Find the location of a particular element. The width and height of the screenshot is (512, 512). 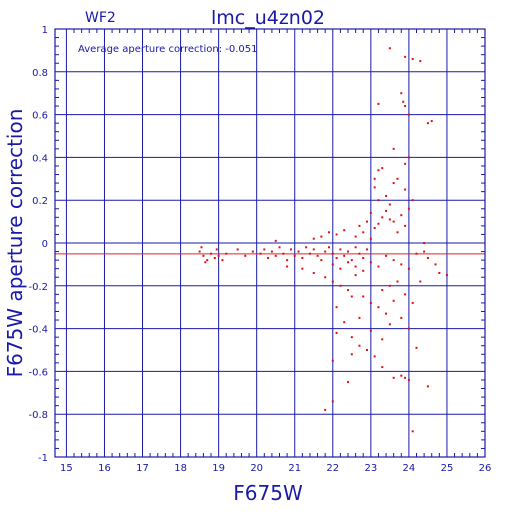

x-tick-label: 25 is located at coordinates (447, 468).